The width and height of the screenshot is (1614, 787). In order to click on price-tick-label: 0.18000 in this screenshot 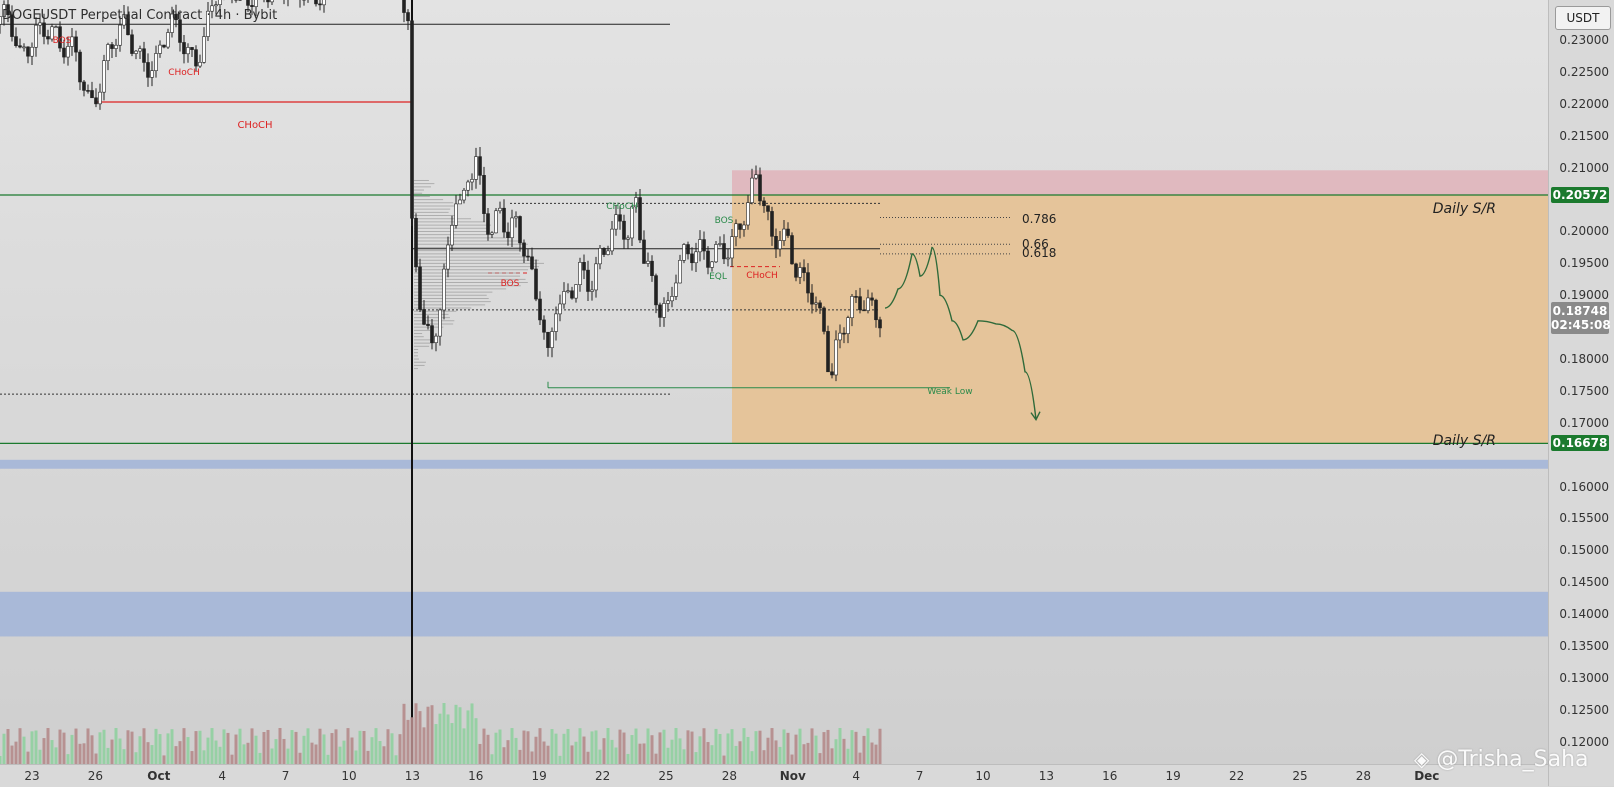, I will do `click(1584, 359)`.